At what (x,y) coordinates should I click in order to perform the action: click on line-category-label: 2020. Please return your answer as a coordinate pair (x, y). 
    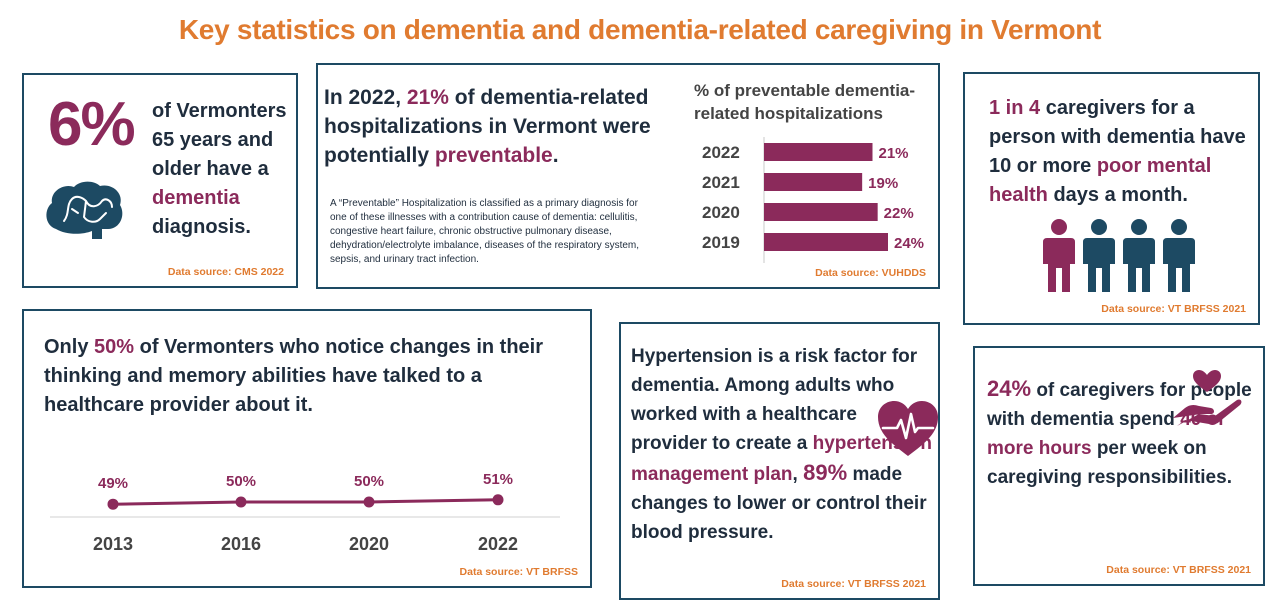
    Looking at the image, I should click on (369, 544).